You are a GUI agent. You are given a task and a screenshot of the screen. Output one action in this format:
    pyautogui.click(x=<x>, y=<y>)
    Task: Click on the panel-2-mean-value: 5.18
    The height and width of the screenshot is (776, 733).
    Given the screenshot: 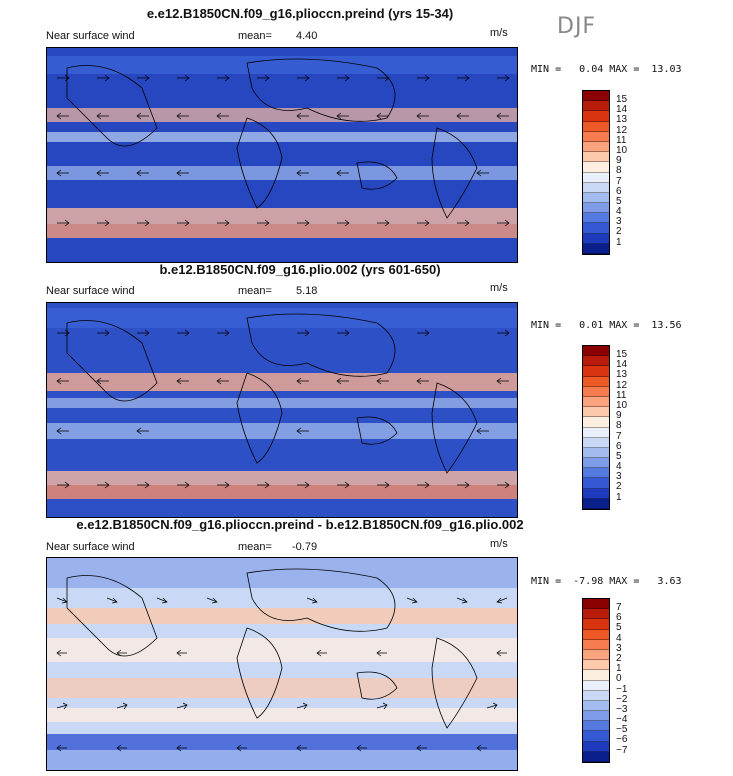 What is the action you would take?
    pyautogui.click(x=307, y=291)
    